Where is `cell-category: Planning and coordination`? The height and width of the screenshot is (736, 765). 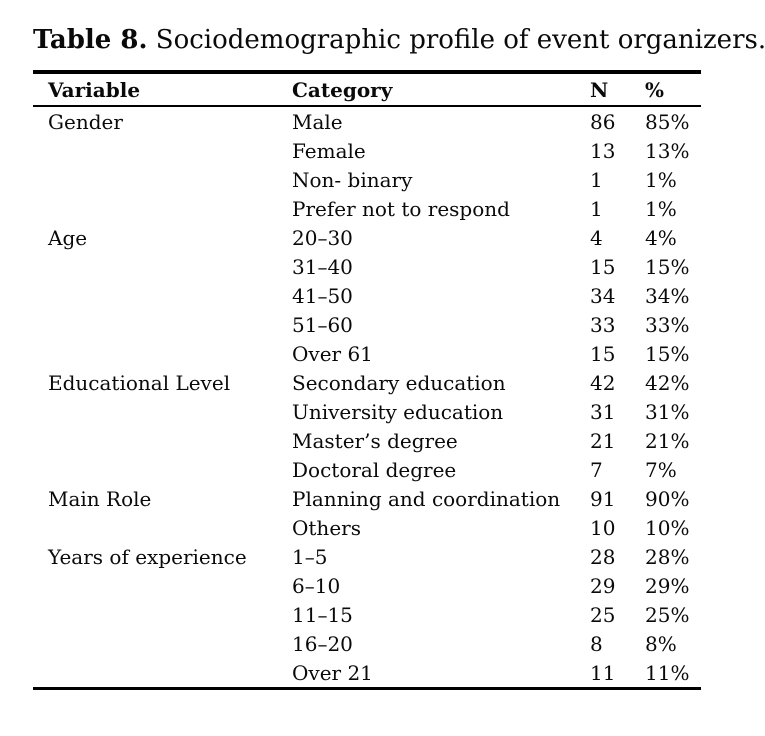 cell-category: Planning and coordination is located at coordinates (426, 498).